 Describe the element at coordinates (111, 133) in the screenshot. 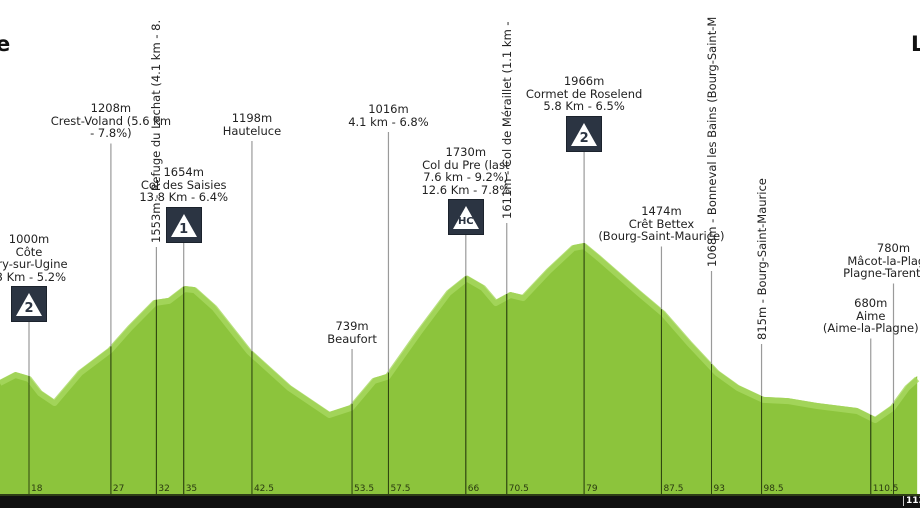

I see `point-label-line: - 7.8%)` at that location.